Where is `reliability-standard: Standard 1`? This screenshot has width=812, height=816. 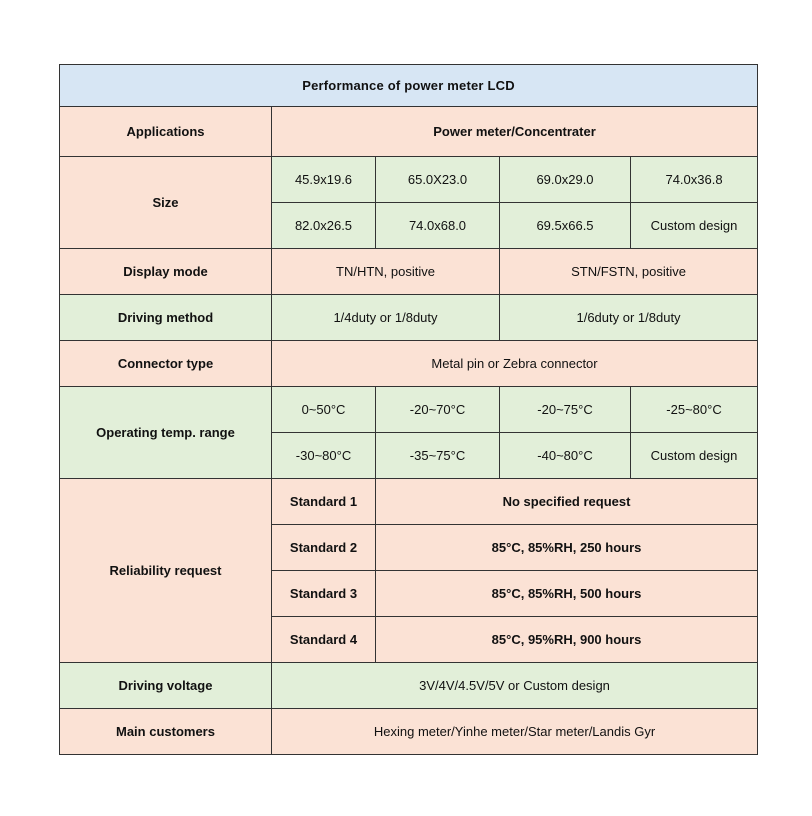
reliability-standard: Standard 1 is located at coordinates (323, 501).